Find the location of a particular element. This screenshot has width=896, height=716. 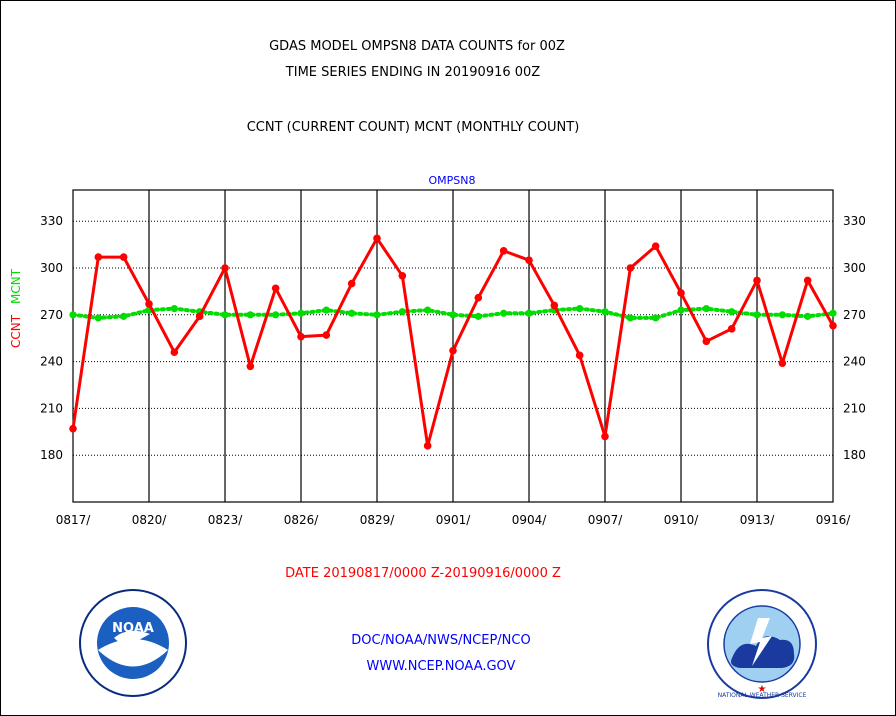

y-tick-label-left: 210 is located at coordinates (51, 408).